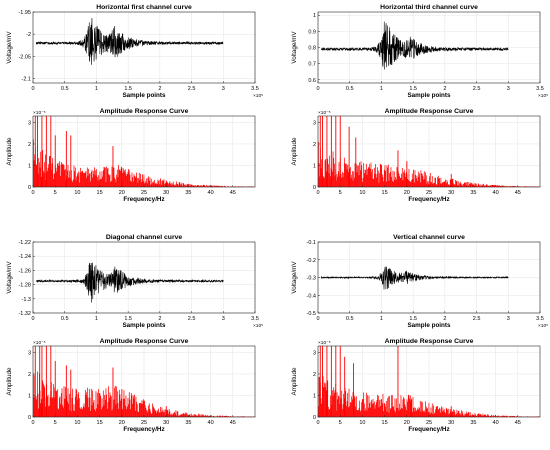 The image size is (550, 450). What do you see at coordinates (312, 81) in the screenshot?
I see `plot-3-ytick-label: 0.6` at bounding box center [312, 81].